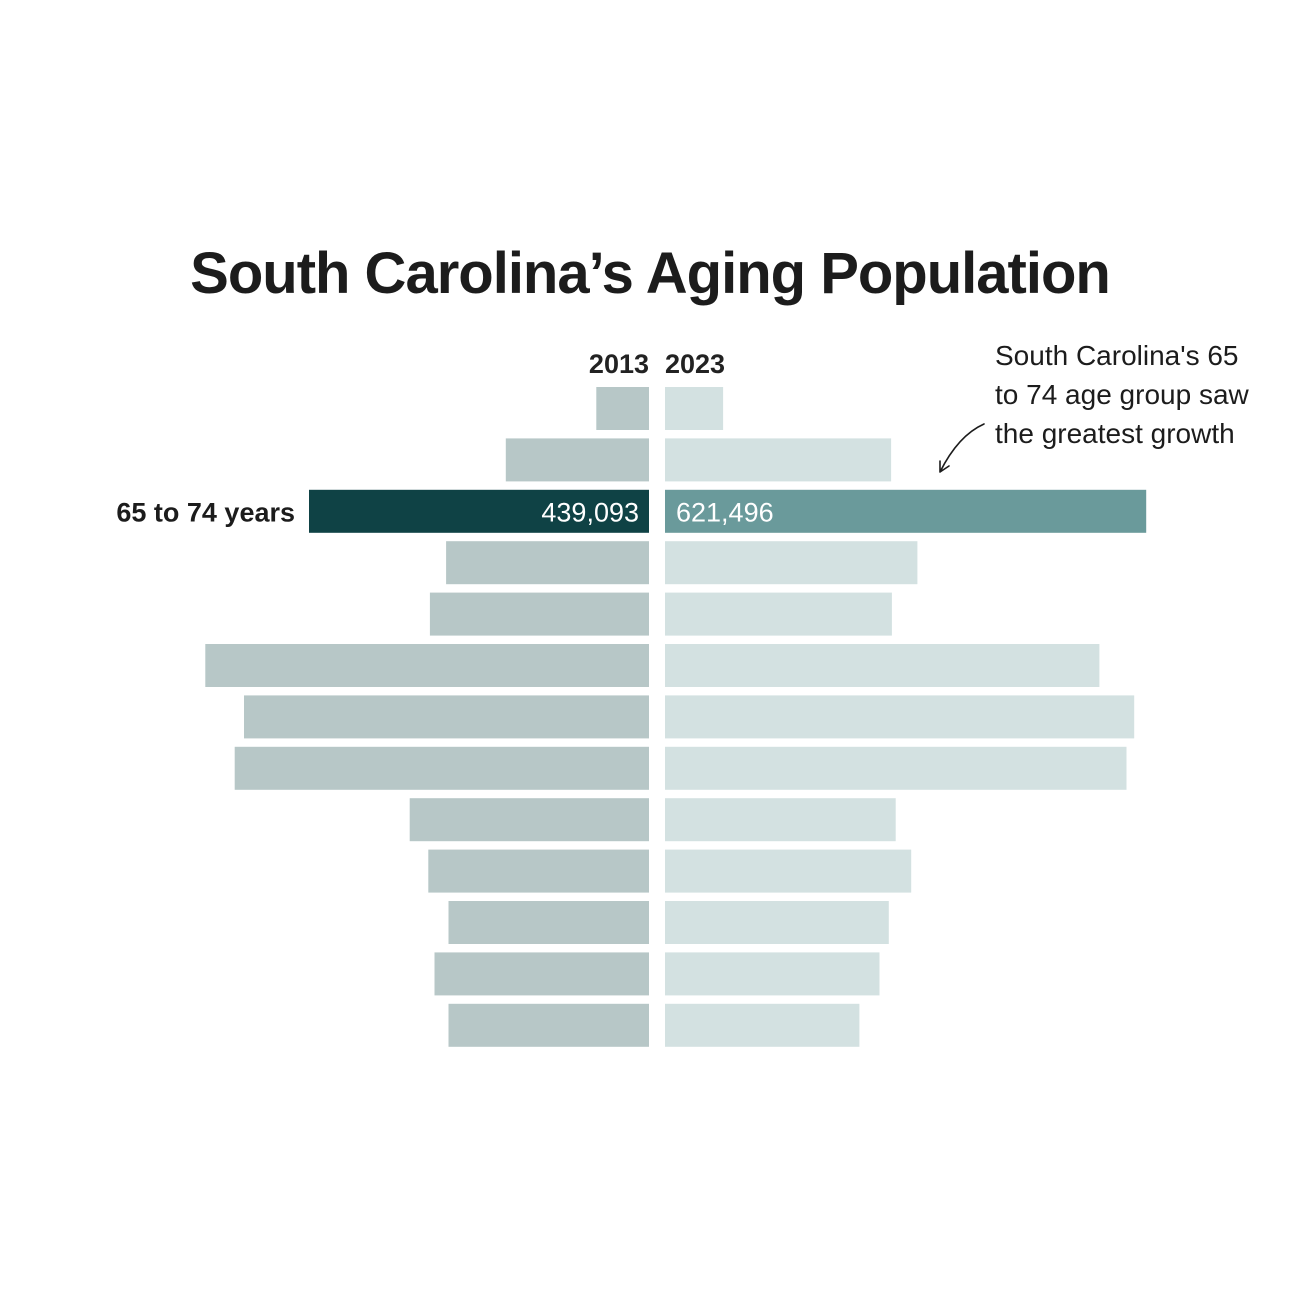  What do you see at coordinates (590, 512) in the screenshot?
I see `highlight-value-2013: 439,093` at bounding box center [590, 512].